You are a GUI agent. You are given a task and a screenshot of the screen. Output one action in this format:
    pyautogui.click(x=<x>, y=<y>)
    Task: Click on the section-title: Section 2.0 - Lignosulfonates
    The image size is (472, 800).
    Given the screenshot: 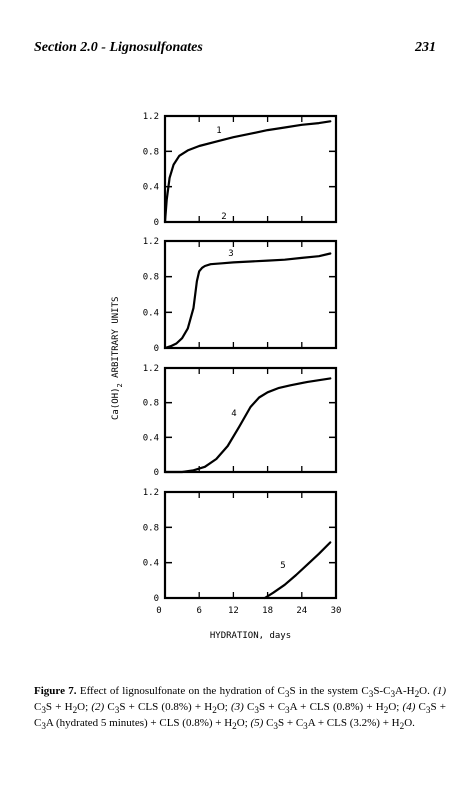 What is the action you would take?
    pyautogui.click(x=118, y=47)
    